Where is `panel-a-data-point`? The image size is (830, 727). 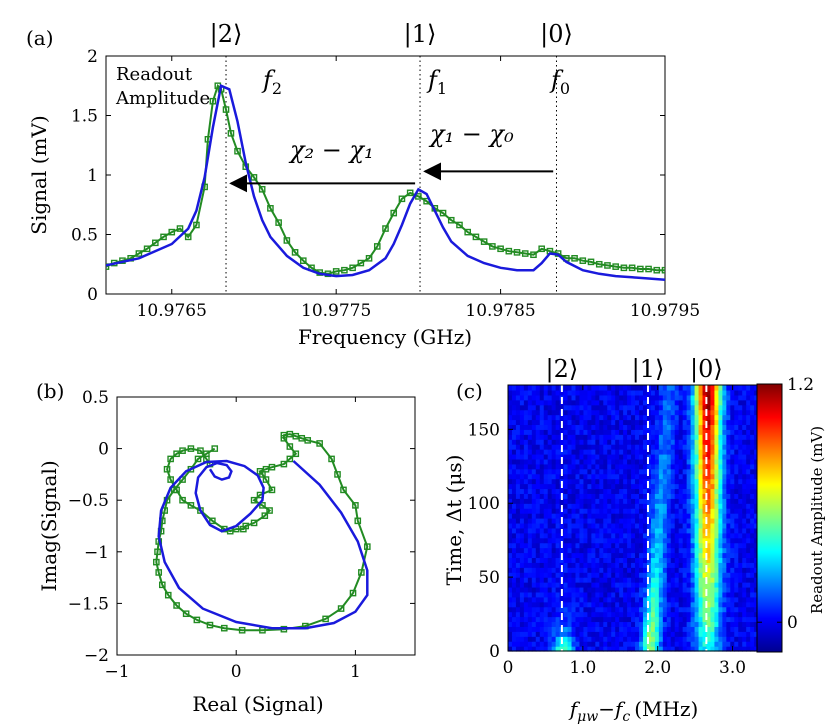 panel-a-data-point is located at coordinates (607, 265).